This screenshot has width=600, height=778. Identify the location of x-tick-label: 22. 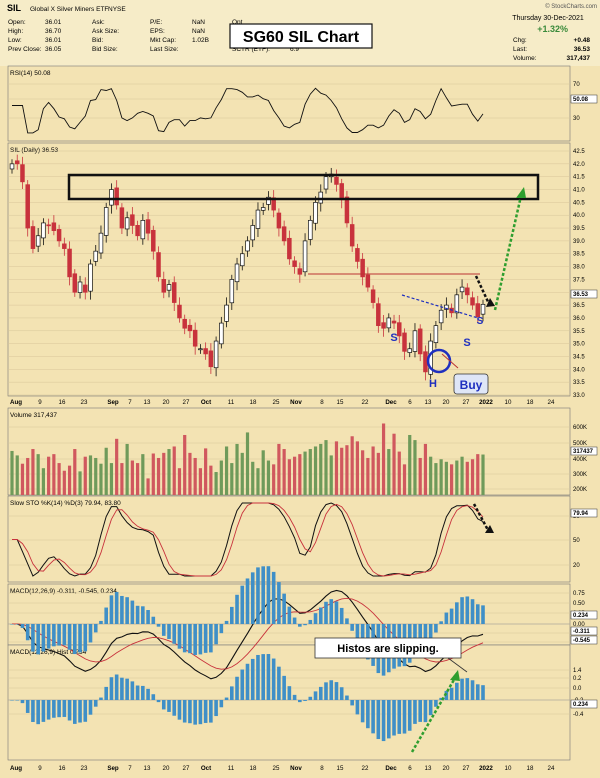
(365, 402).